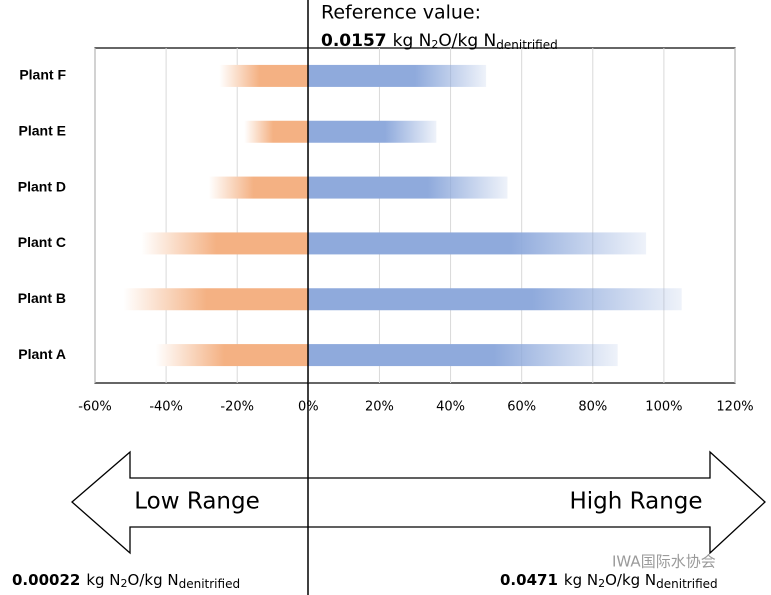 The height and width of the screenshot is (595, 771). I want to click on category-label: Plant E, so click(42, 130).